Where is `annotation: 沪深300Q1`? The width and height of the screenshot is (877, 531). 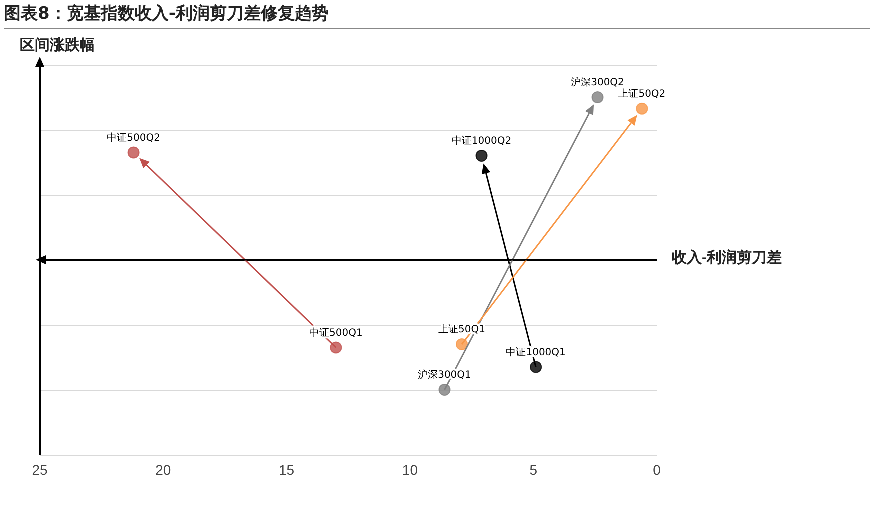
annotation: 沪深300Q1 is located at coordinates (445, 375).